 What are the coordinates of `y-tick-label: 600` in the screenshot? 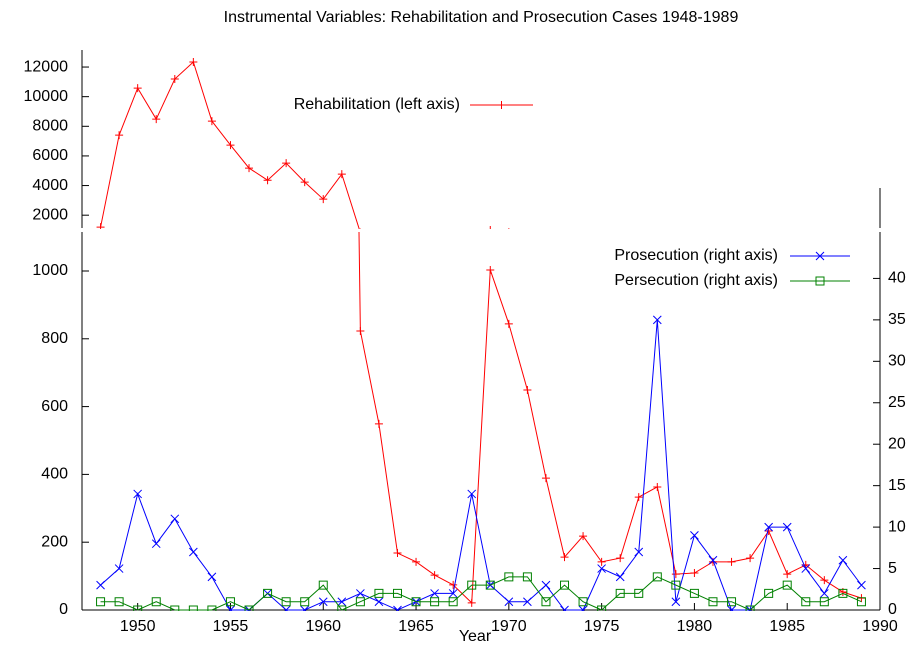 It's located at (54, 406).